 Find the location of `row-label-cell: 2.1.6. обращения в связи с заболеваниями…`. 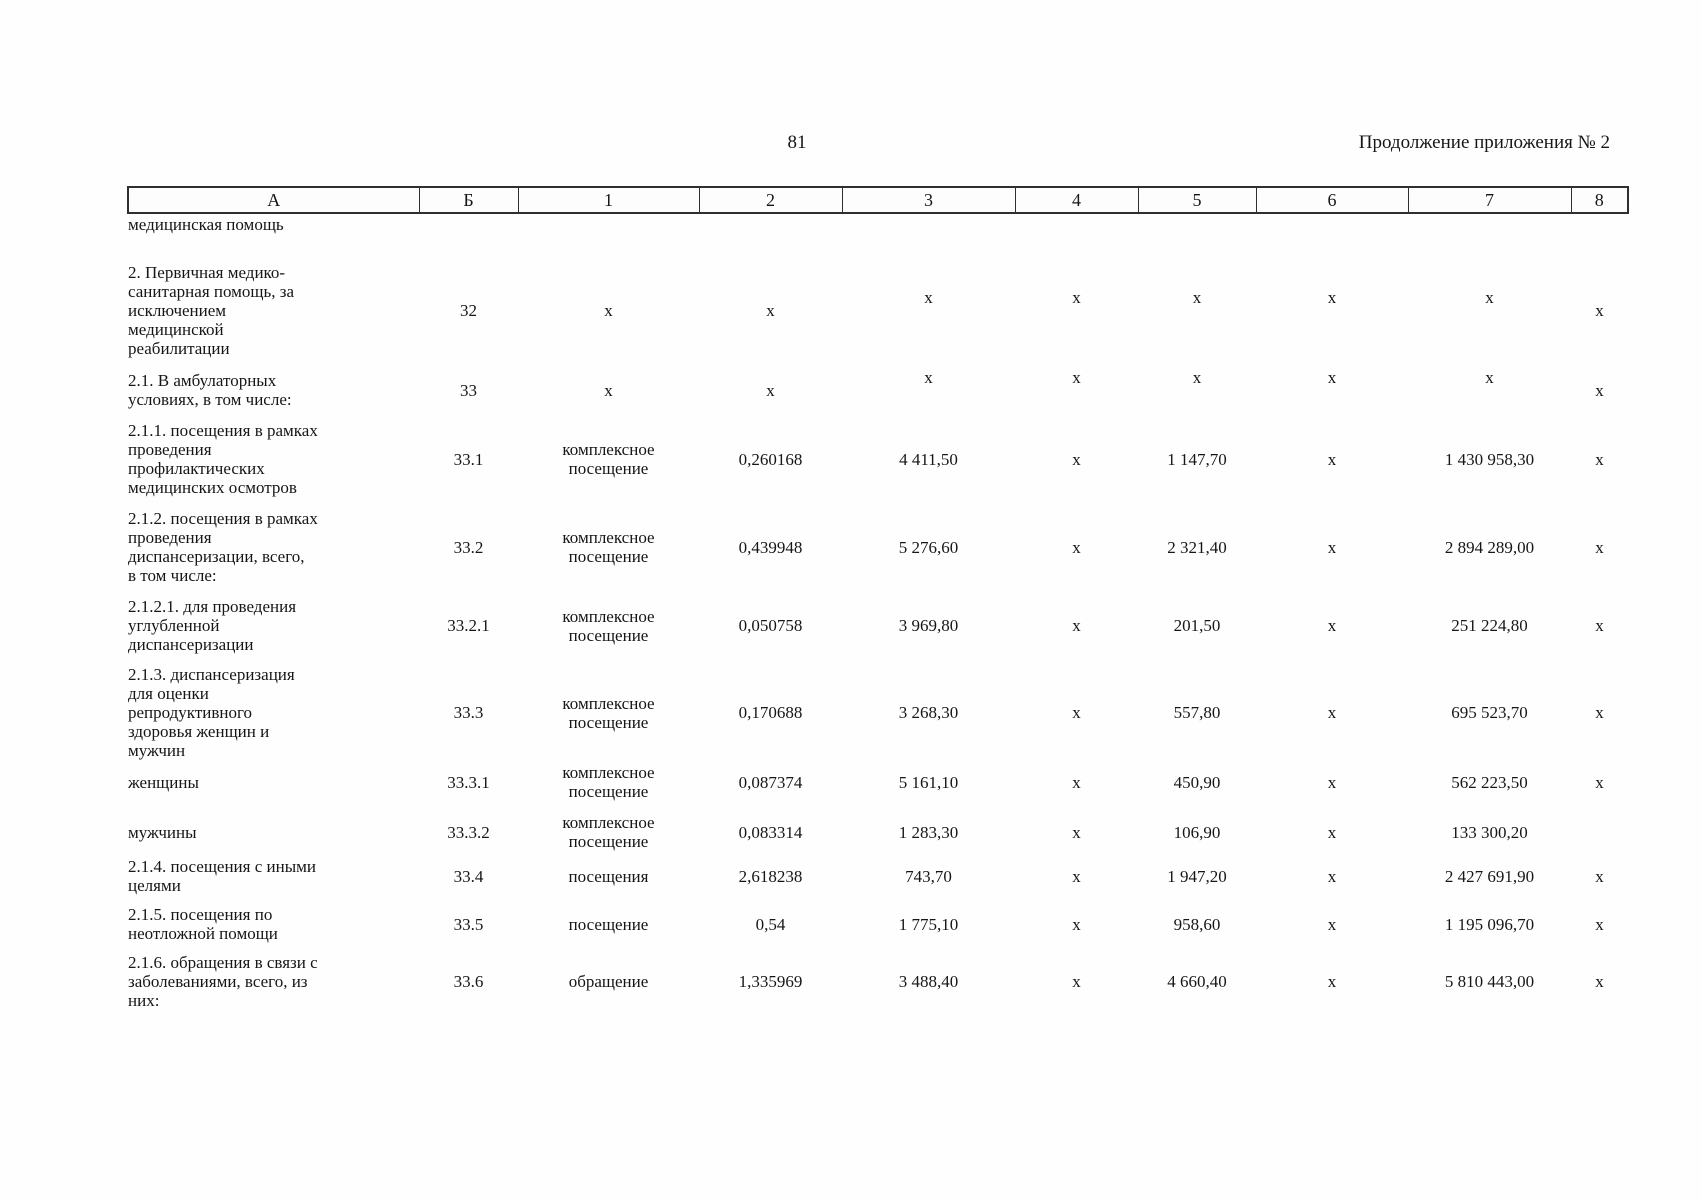

row-label-cell: 2.1.6. обращения в связи с заболеваниями… is located at coordinates (223, 981).